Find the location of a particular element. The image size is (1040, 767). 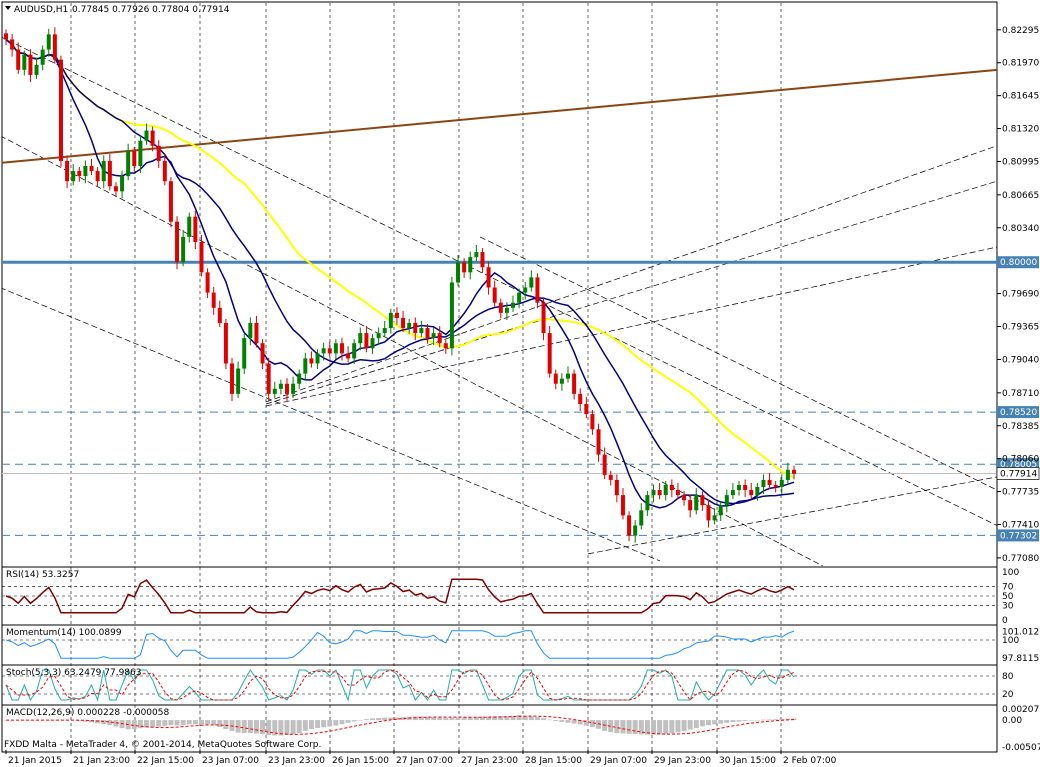

price-level-label: 0.80000 is located at coordinates (1018, 263).